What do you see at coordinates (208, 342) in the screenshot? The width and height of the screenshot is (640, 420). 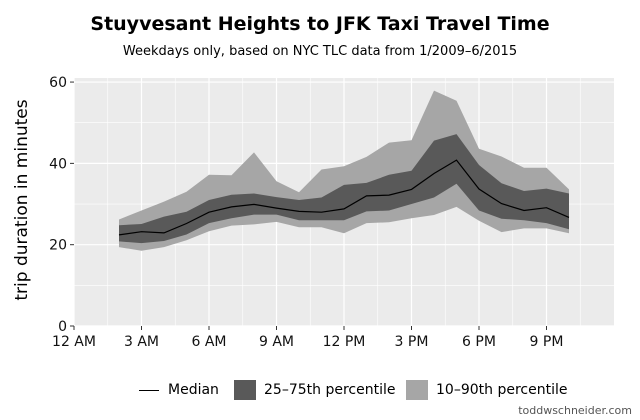 I see `x-tick-label: 6 AM` at bounding box center [208, 342].